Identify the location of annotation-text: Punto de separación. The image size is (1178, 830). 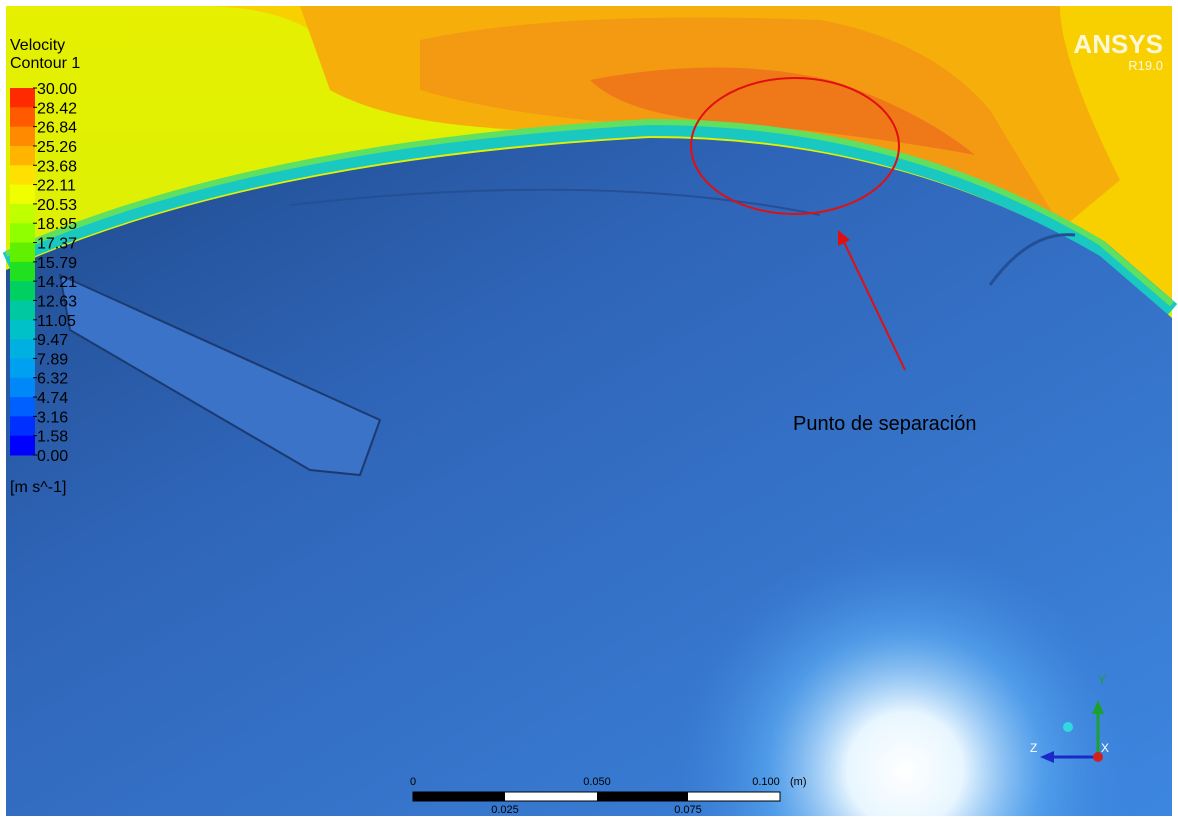
(884, 424).